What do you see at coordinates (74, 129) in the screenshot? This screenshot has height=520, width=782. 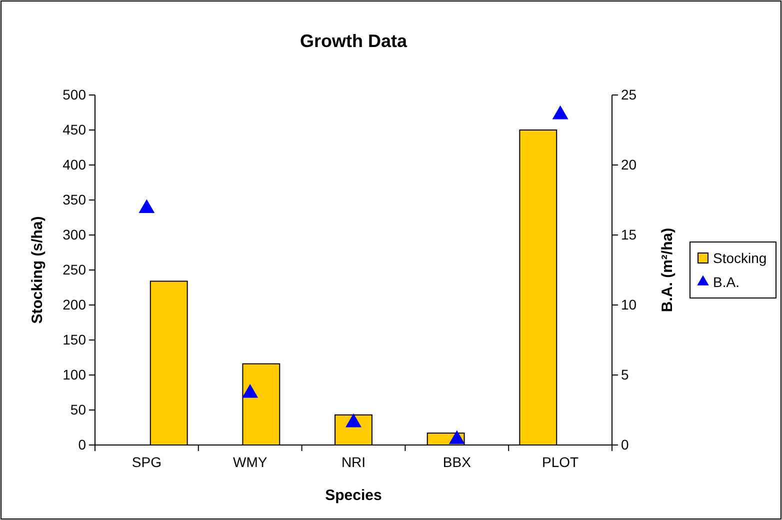 I see `y-tick-label: 450` at bounding box center [74, 129].